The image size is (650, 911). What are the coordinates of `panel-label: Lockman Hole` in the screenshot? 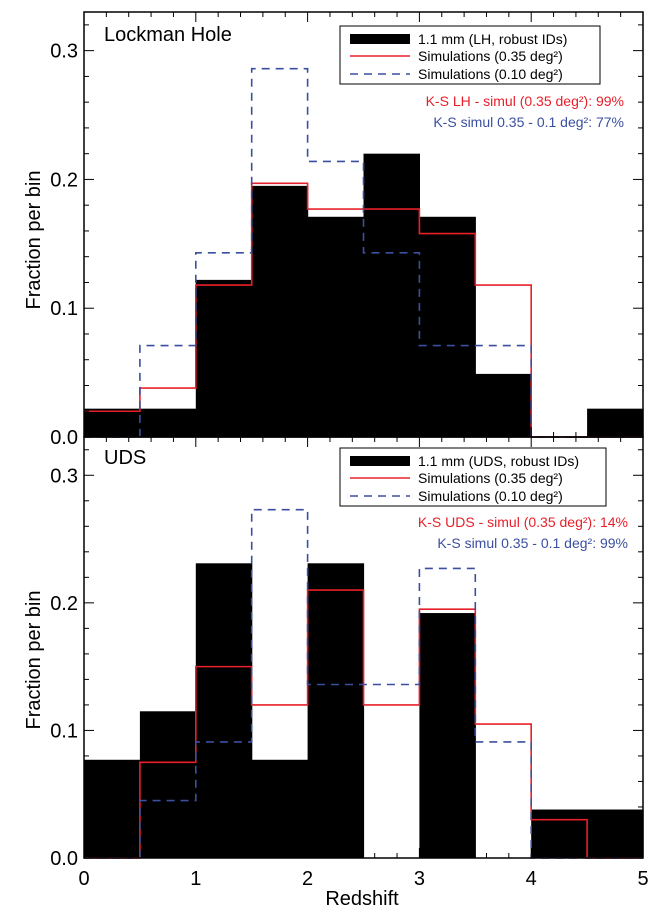 It's located at (168, 35).